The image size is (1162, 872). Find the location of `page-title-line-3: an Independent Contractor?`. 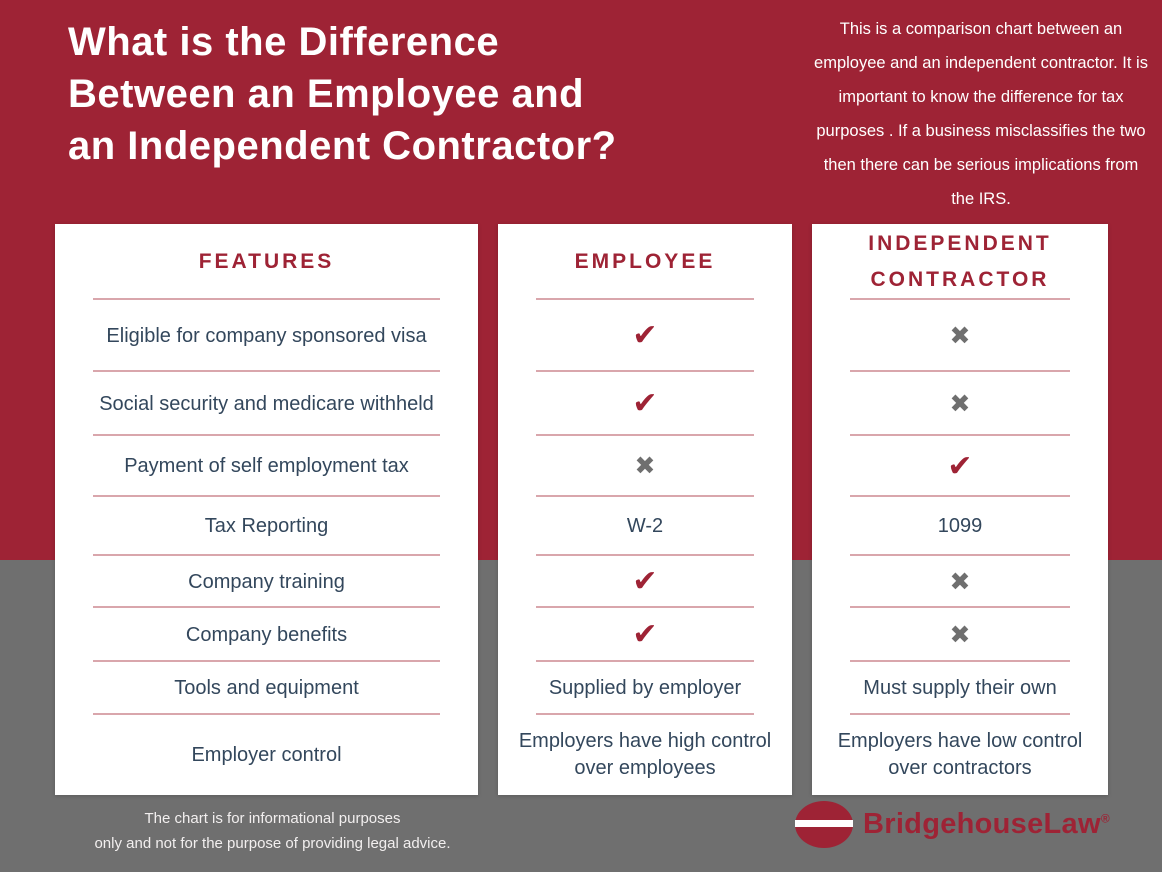

page-title-line-3: an Independent Contractor? is located at coordinates (342, 146).